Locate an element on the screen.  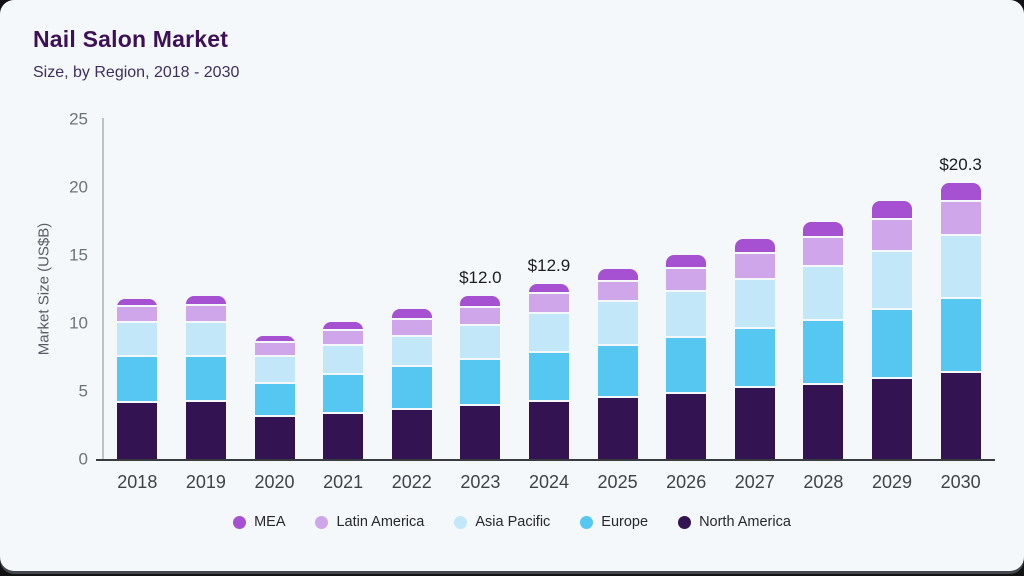
x-tick-label-2029: 2029 is located at coordinates (892, 482).